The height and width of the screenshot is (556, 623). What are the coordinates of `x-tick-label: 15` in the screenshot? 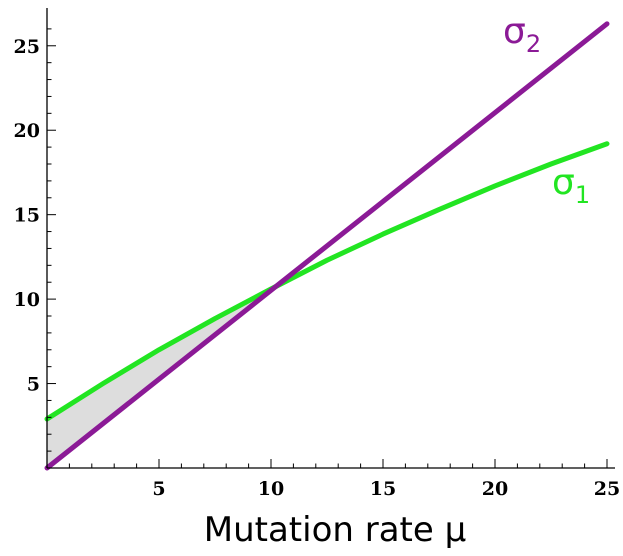 It's located at (383, 489).